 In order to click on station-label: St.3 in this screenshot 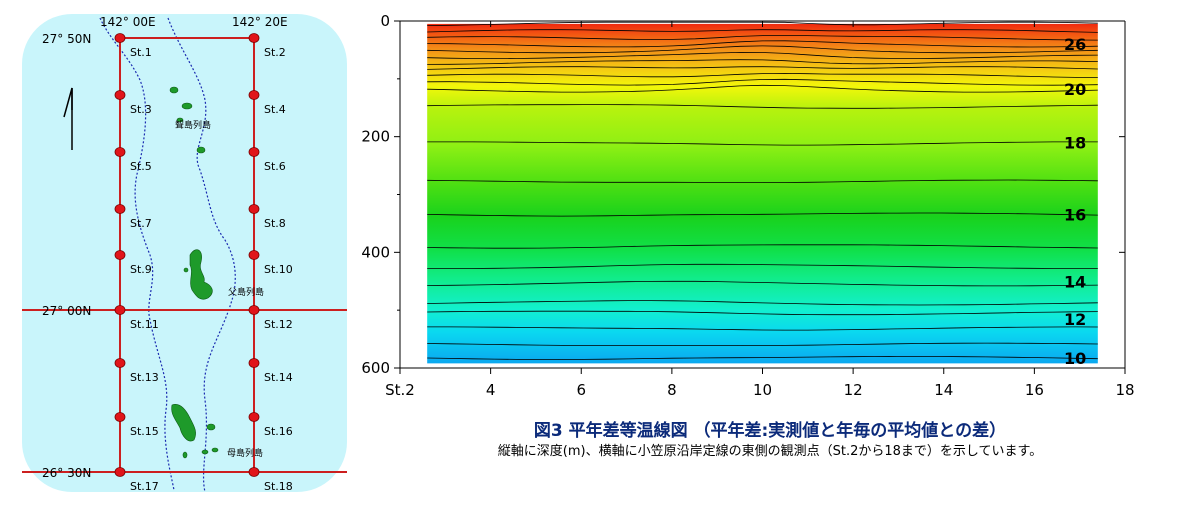, I will do `click(141, 109)`.